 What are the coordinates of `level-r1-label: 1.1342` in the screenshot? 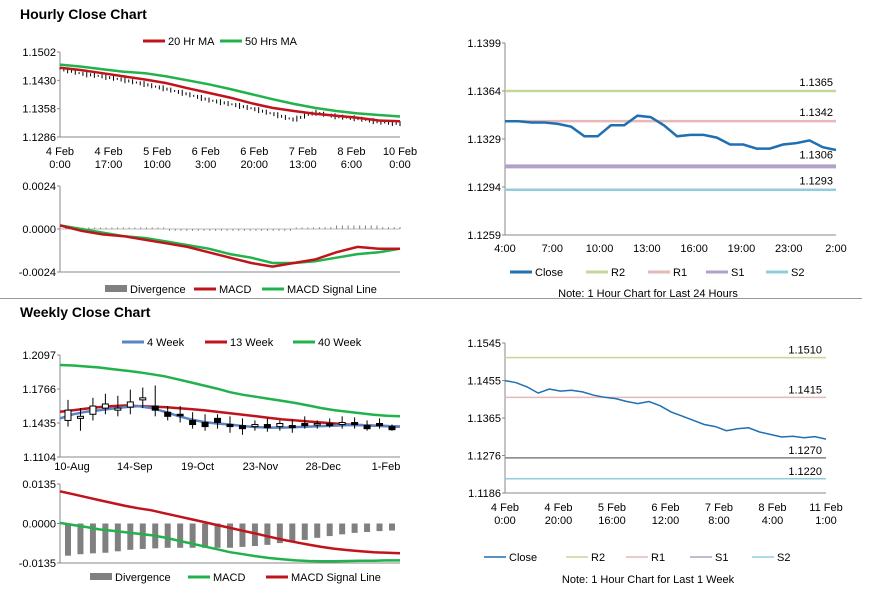 It's located at (816, 113).